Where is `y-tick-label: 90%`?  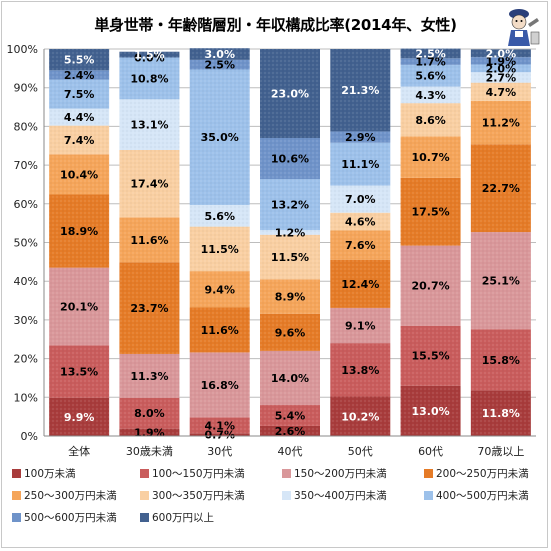
y-tick-label: 90% is located at coordinates (26, 88).